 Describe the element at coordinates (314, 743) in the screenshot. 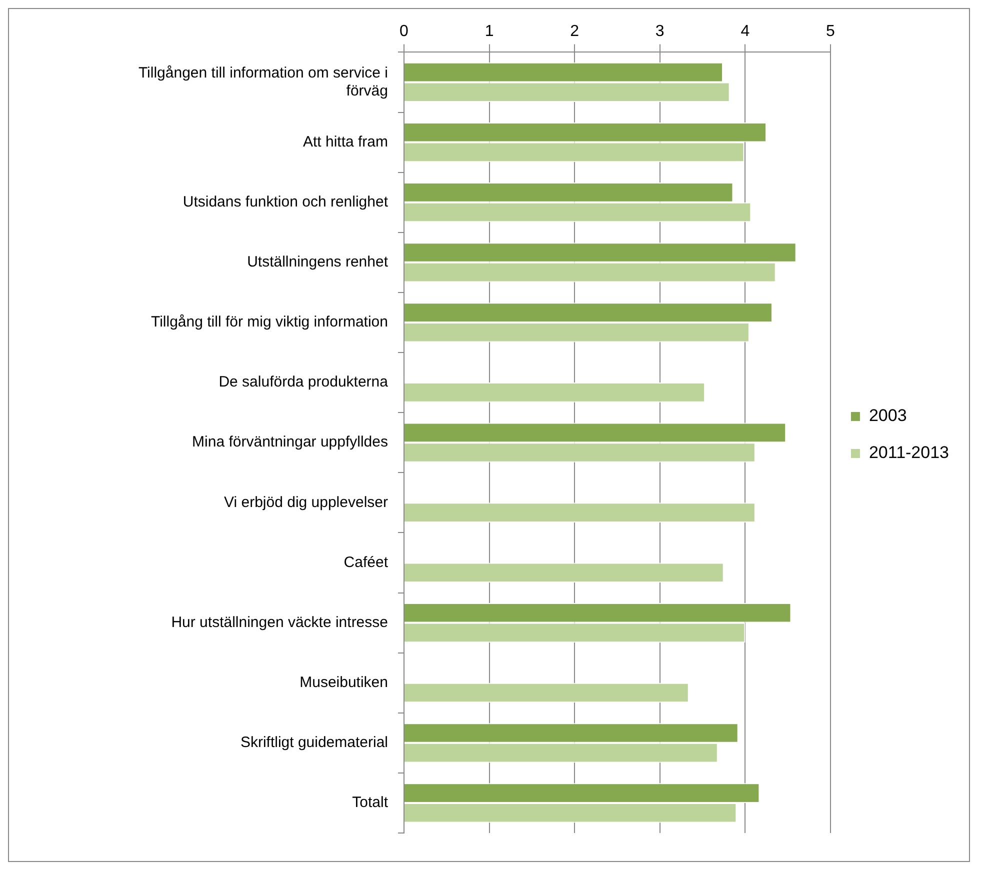

I see `y-tick-label: Skriftligt guidematerial` at that location.